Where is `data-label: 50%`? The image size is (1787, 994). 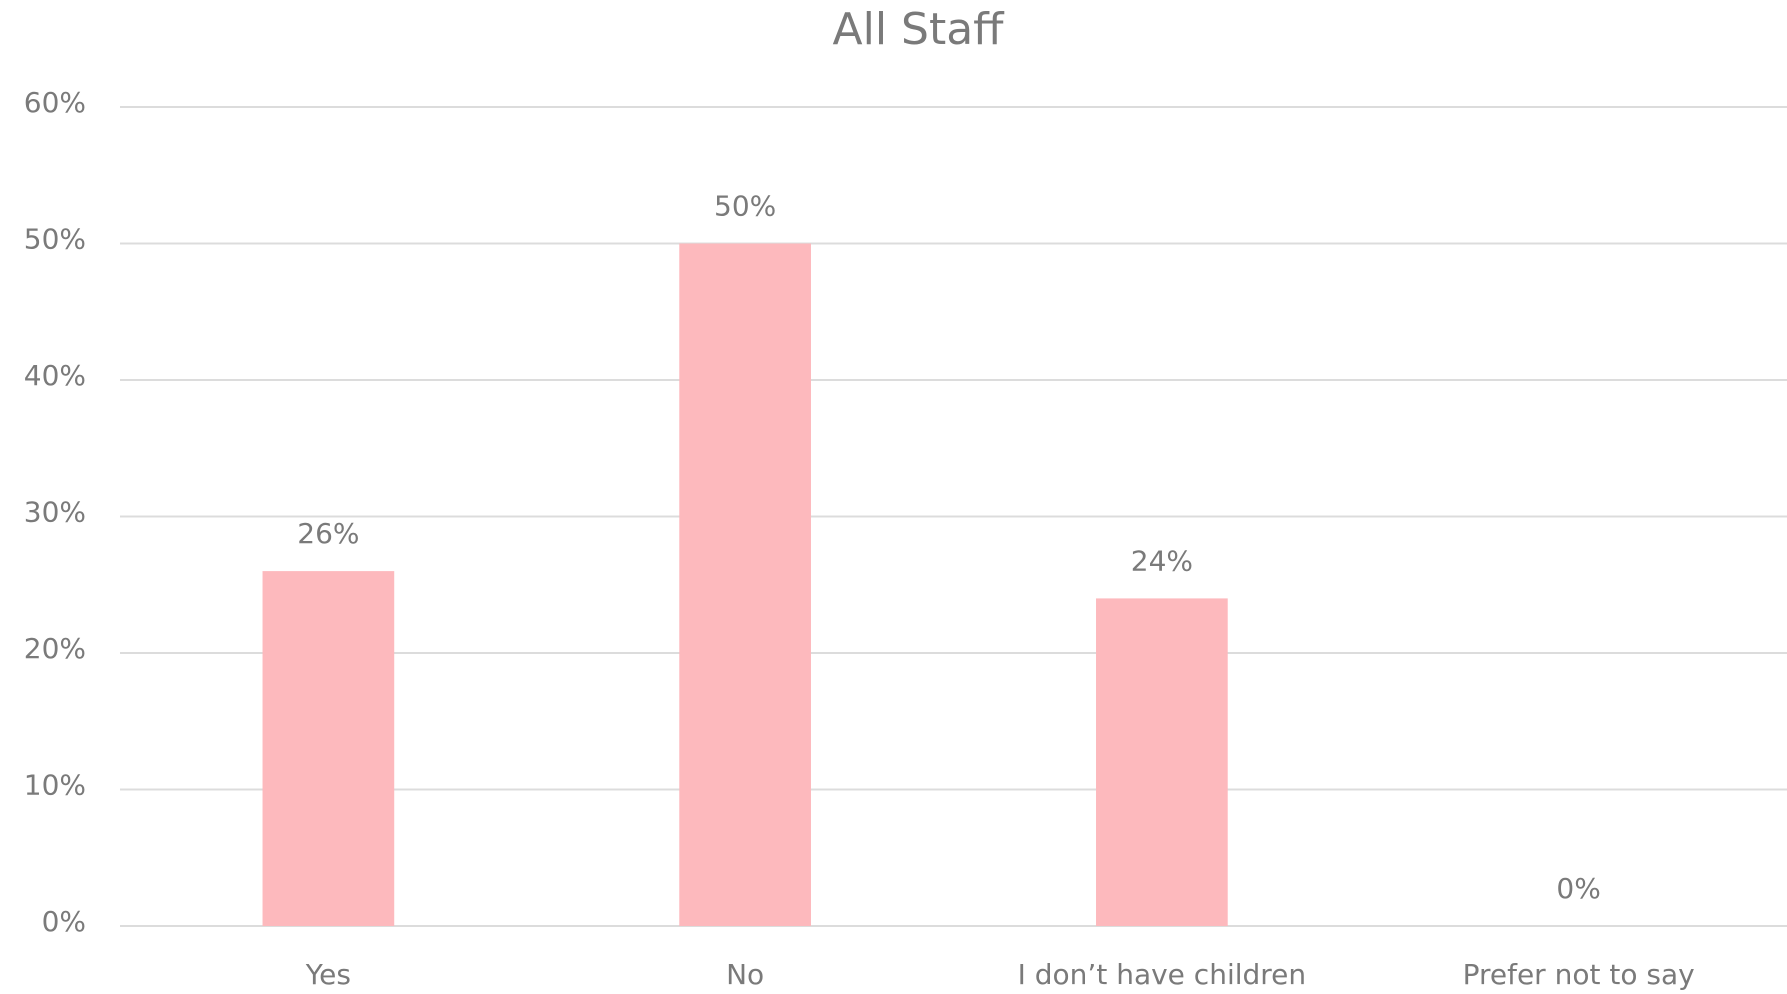
data-label: 50% is located at coordinates (745, 206).